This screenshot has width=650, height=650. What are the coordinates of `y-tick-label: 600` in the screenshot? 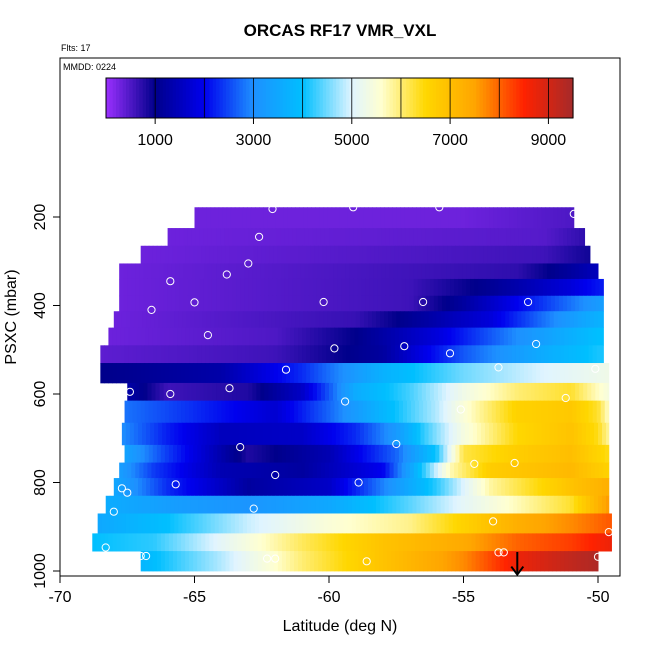 It's located at (40, 394).